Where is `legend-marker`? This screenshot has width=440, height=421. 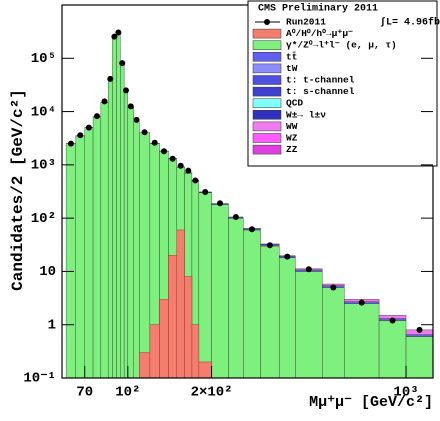
legend-marker is located at coordinates (267, 22).